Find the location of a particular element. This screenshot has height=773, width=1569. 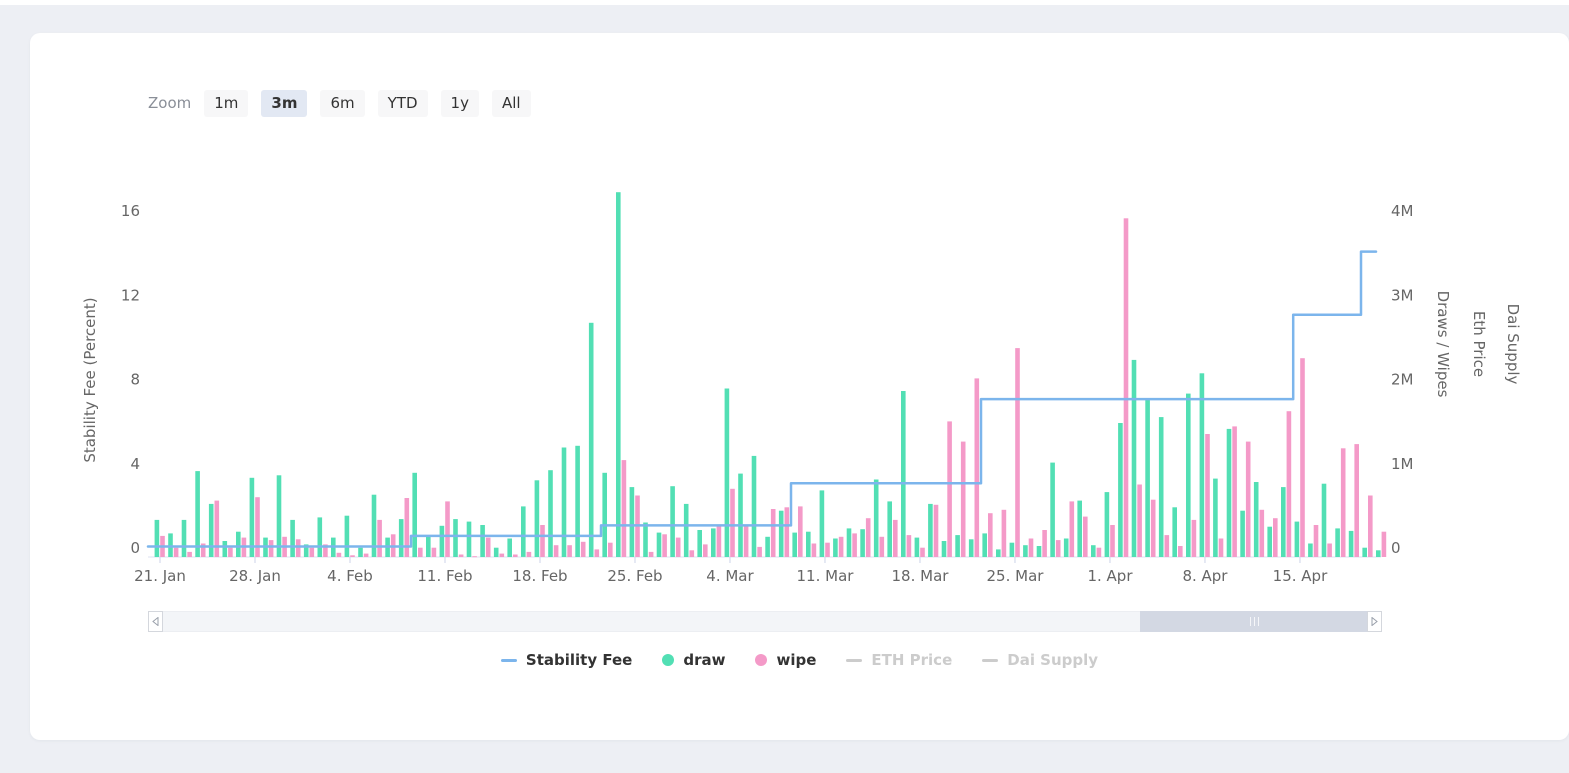

x-axis-label: 25. Feb is located at coordinates (634, 576).